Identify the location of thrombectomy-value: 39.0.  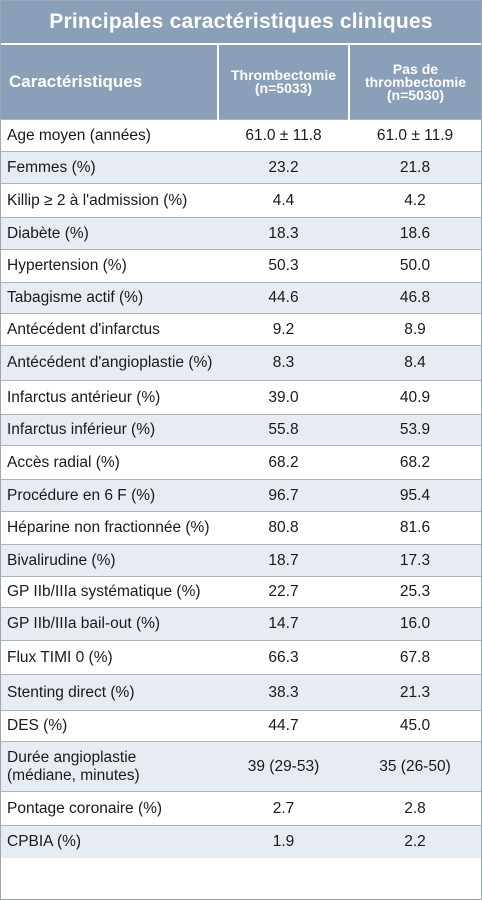
(283, 397).